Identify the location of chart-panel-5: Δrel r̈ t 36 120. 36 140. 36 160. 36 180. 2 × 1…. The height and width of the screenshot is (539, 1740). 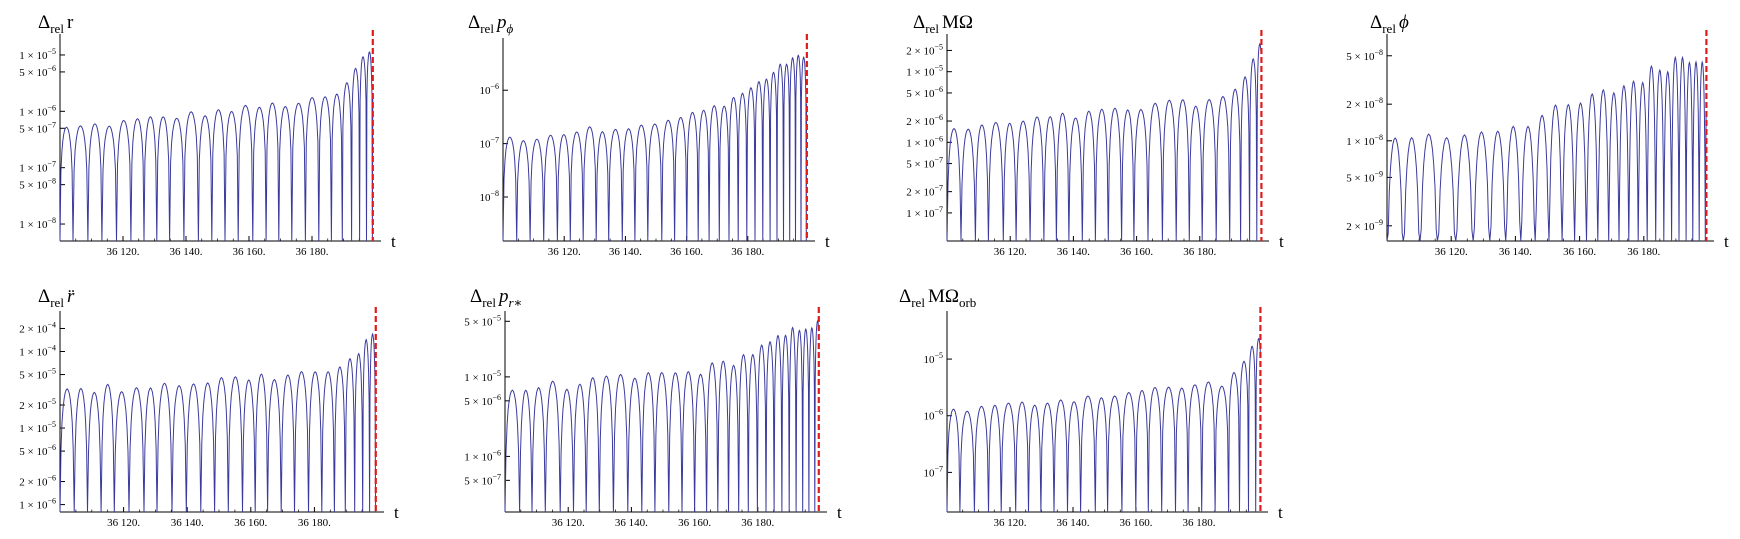
(209, 407).